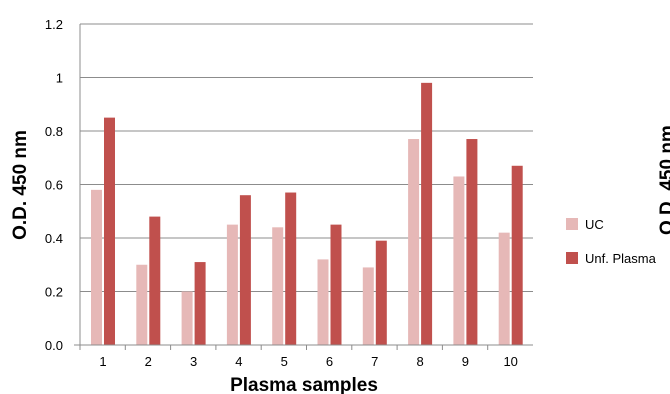 The image size is (670, 394). I want to click on y-tick-label: 0.0, so click(54, 345).